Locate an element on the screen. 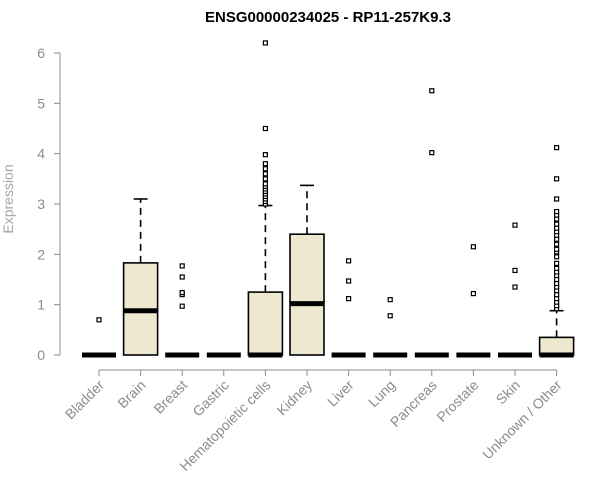 The width and height of the screenshot is (600, 500). x-tick-label: Skin is located at coordinates (508, 392).